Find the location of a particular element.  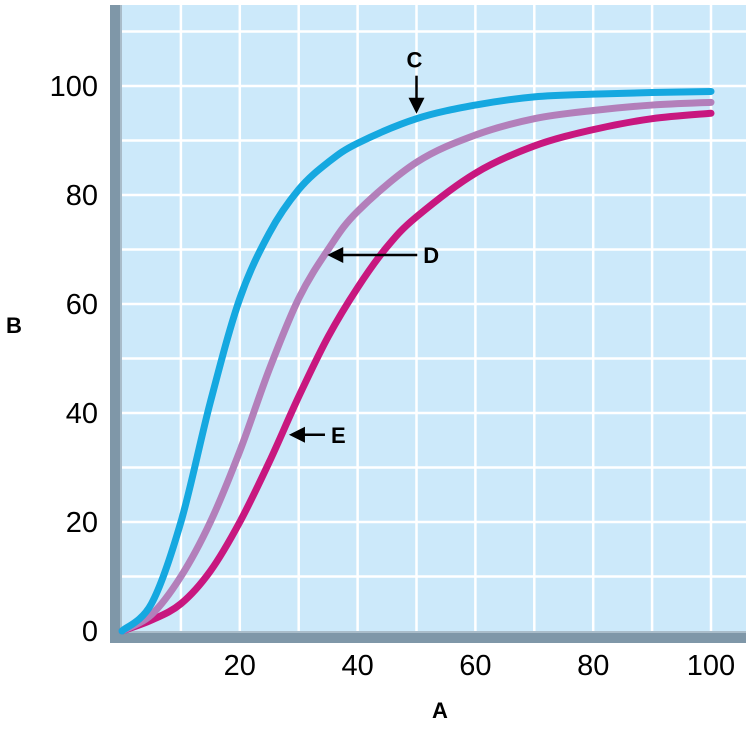

y-tick-label: 0 is located at coordinates (90, 632).